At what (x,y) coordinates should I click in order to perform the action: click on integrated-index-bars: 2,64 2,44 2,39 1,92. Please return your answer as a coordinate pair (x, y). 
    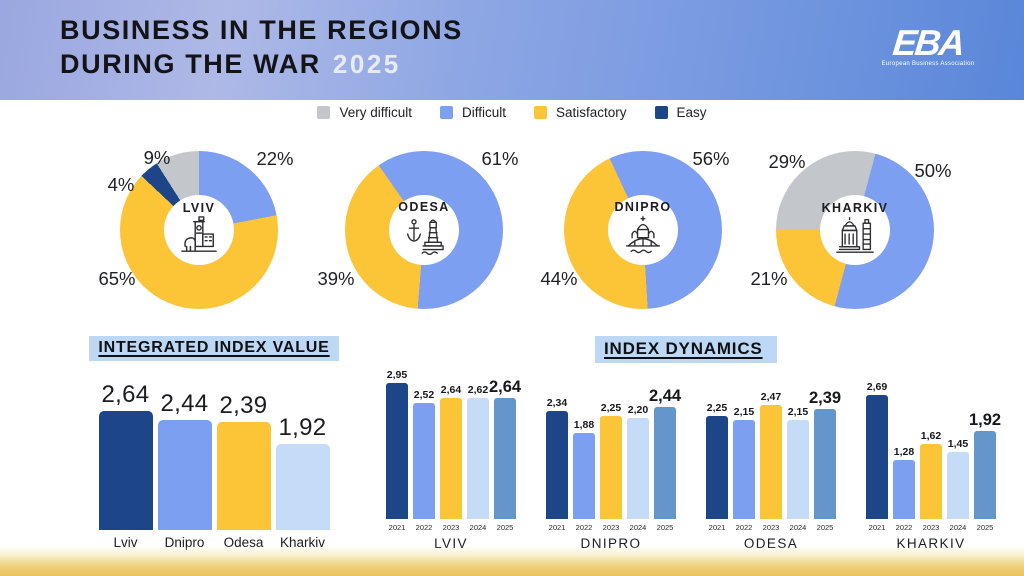
    Looking at the image, I should click on (214, 445).